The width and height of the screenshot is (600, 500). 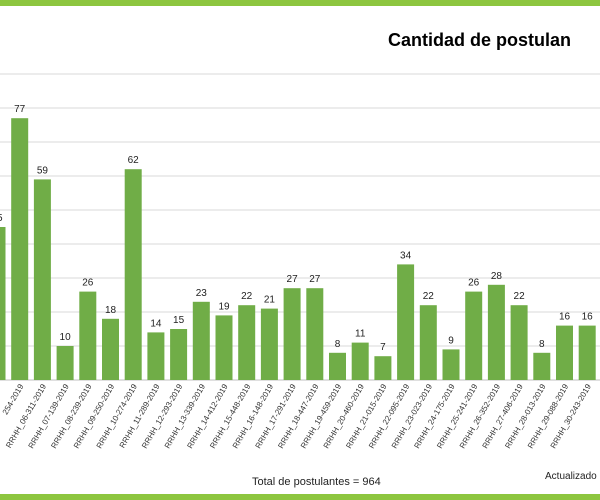 I want to click on value-label: 28, so click(x=497, y=276).